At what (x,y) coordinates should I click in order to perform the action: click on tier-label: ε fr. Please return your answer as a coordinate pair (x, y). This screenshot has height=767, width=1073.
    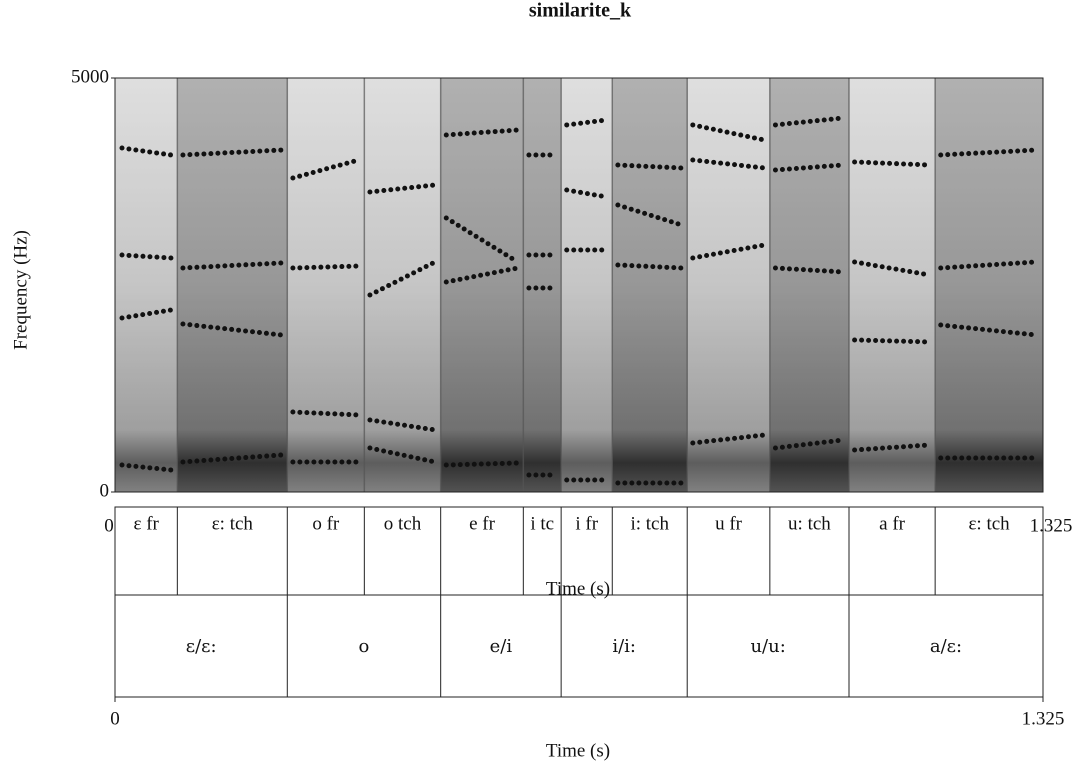
    Looking at the image, I should click on (146, 523).